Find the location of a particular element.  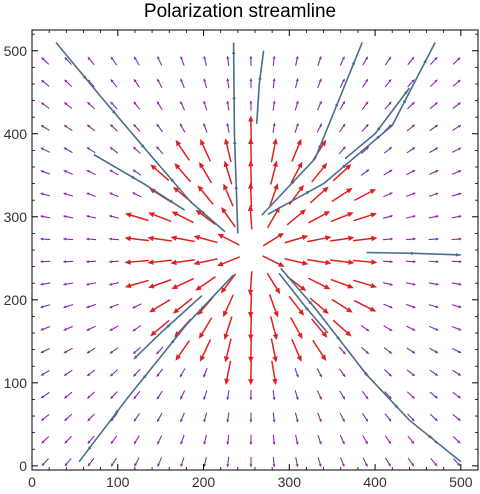

y-tick-label: 300 is located at coordinates (16, 217).